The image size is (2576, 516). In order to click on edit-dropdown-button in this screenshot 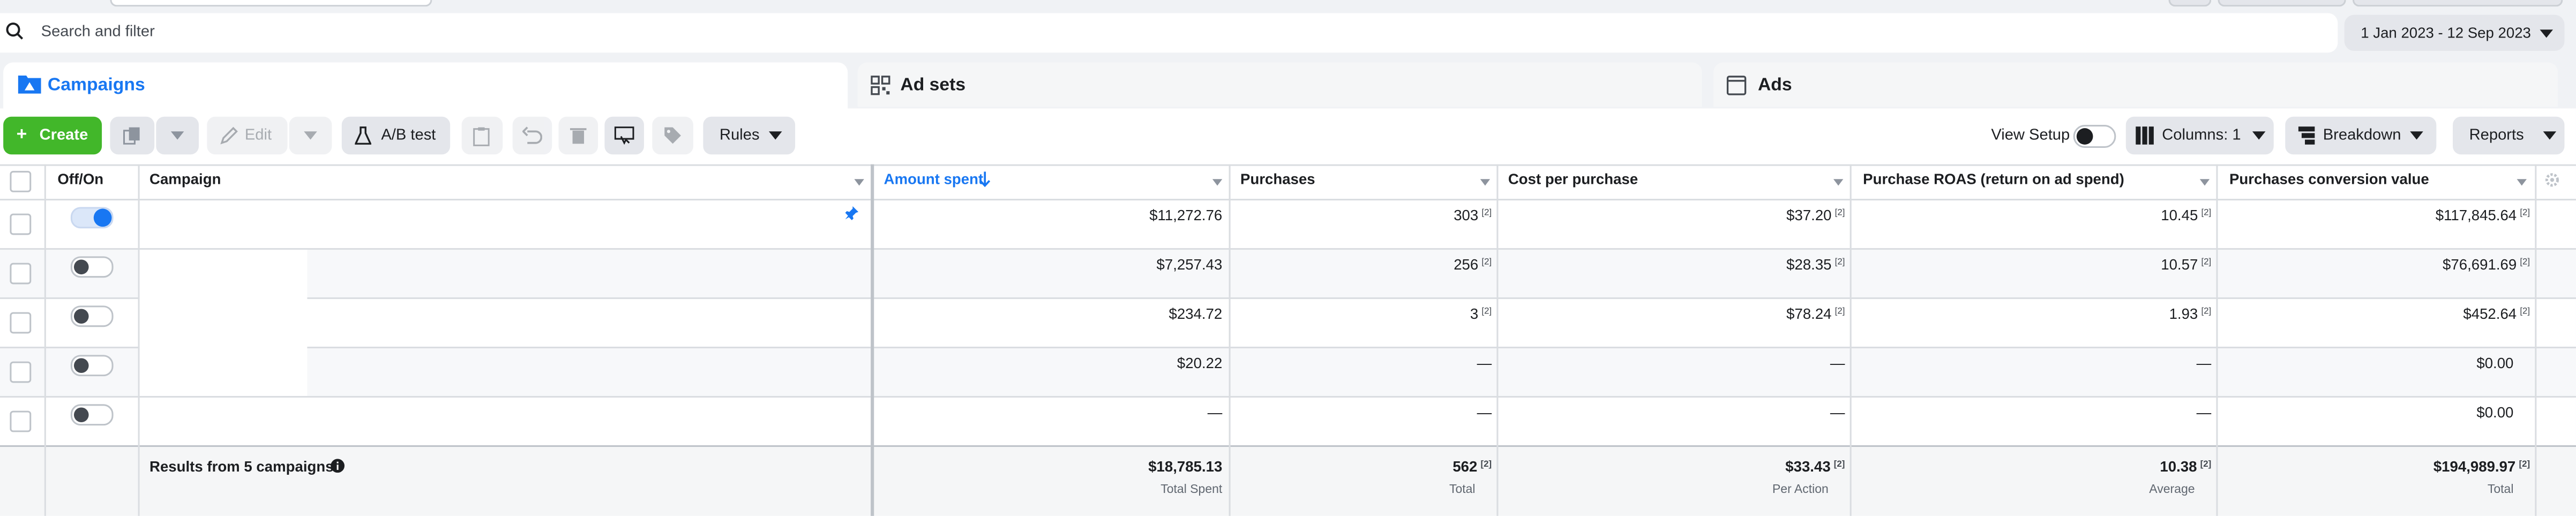, I will do `click(310, 135)`.